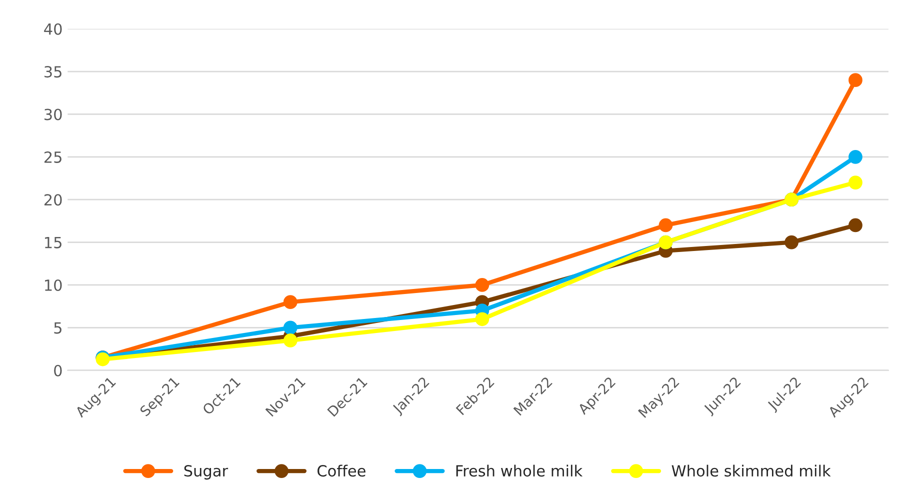 The width and height of the screenshot is (902, 481). What do you see at coordinates (751, 470) in the screenshot?
I see `legend-label: Whole skimmed milk` at bounding box center [751, 470].